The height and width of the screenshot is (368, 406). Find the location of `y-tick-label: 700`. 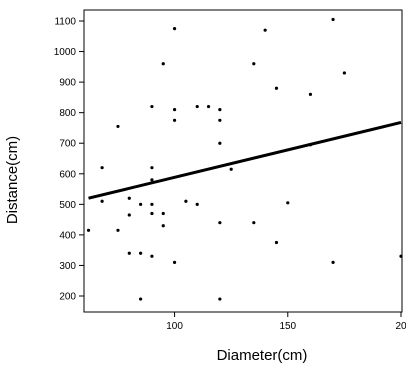

y-tick-label: 700 is located at coordinates (67, 144).